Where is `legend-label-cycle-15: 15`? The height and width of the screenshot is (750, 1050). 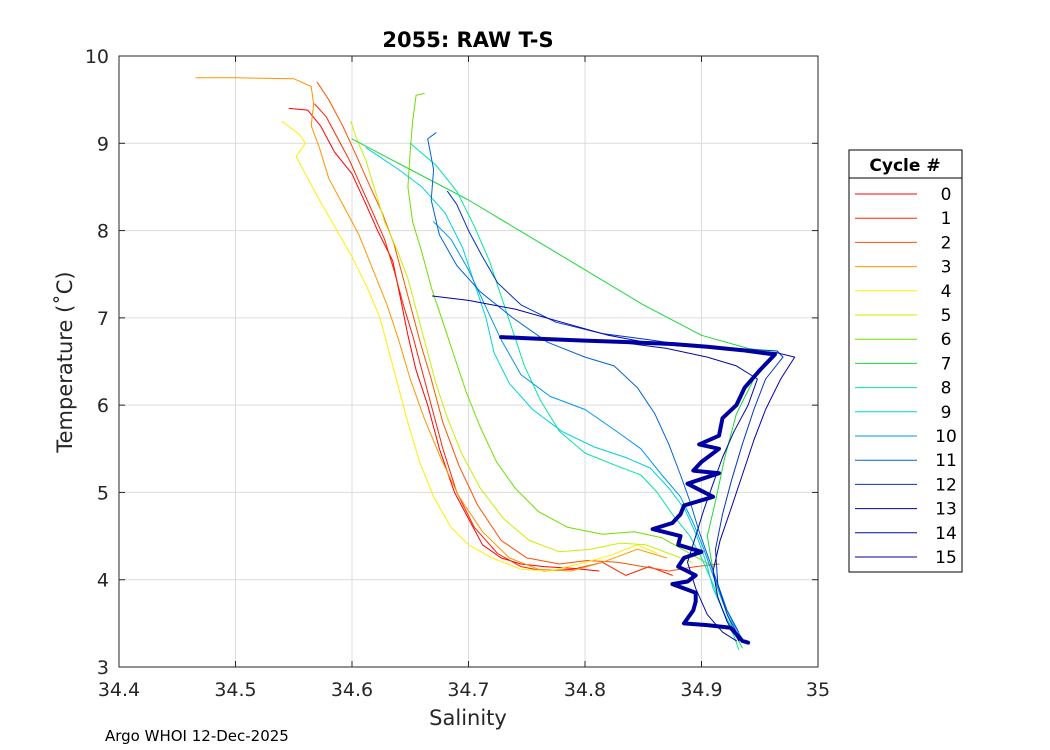 legend-label-cycle-15: 15 is located at coordinates (946, 558).